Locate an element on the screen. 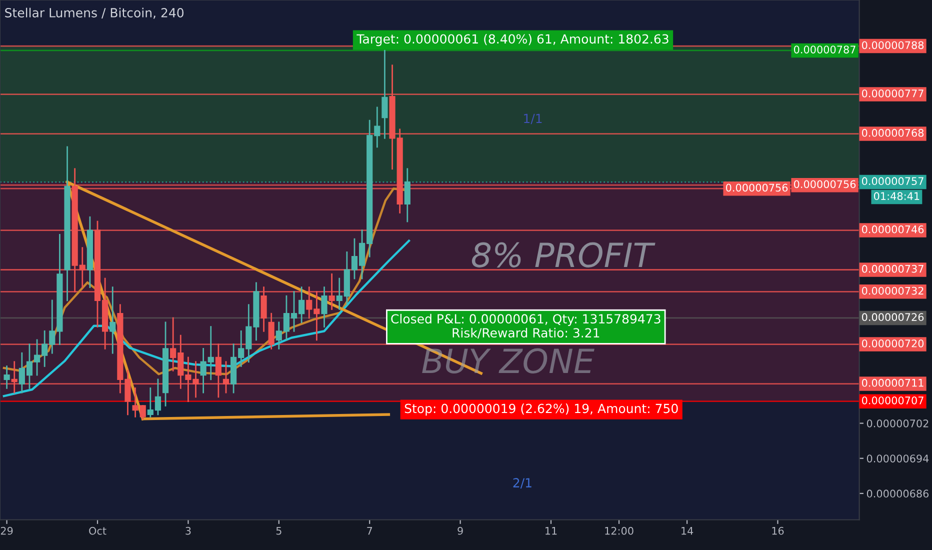 The image size is (932, 550). ref-line-label: 0.00000732 is located at coordinates (893, 290).